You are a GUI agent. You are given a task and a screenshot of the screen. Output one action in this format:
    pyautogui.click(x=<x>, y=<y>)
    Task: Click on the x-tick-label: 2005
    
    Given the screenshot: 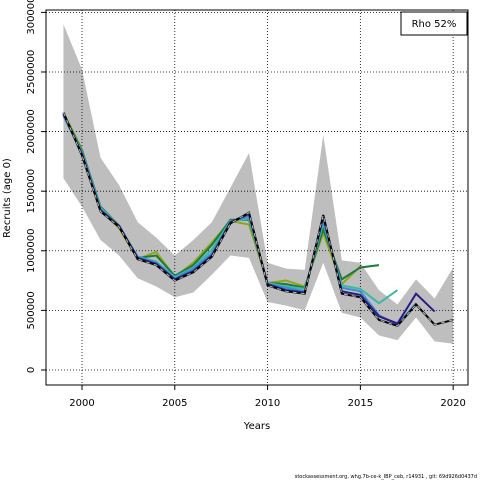 What is the action you would take?
    pyautogui.click(x=174, y=403)
    